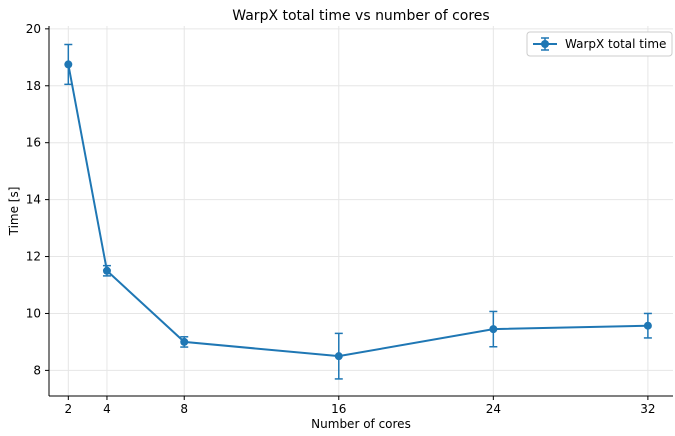 This screenshot has height=436, width=675. Describe the element at coordinates (14, 212) in the screenshot. I see `y-axis-label: Time [s]` at that location.